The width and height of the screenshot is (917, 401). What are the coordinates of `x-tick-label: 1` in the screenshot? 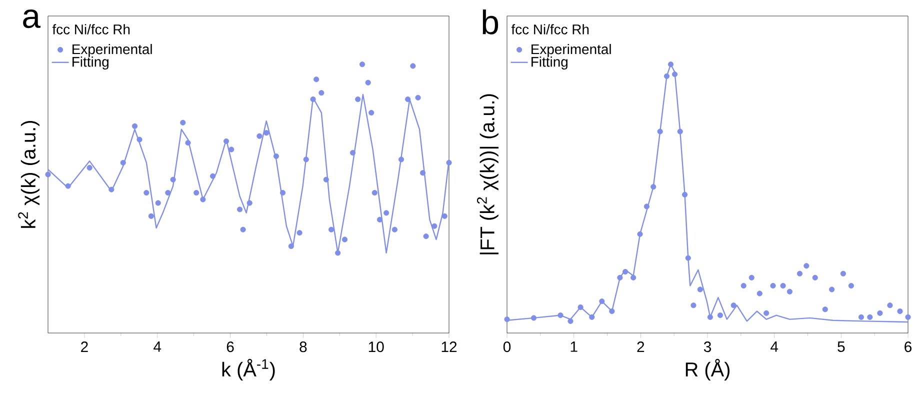 It's located at (574, 347).